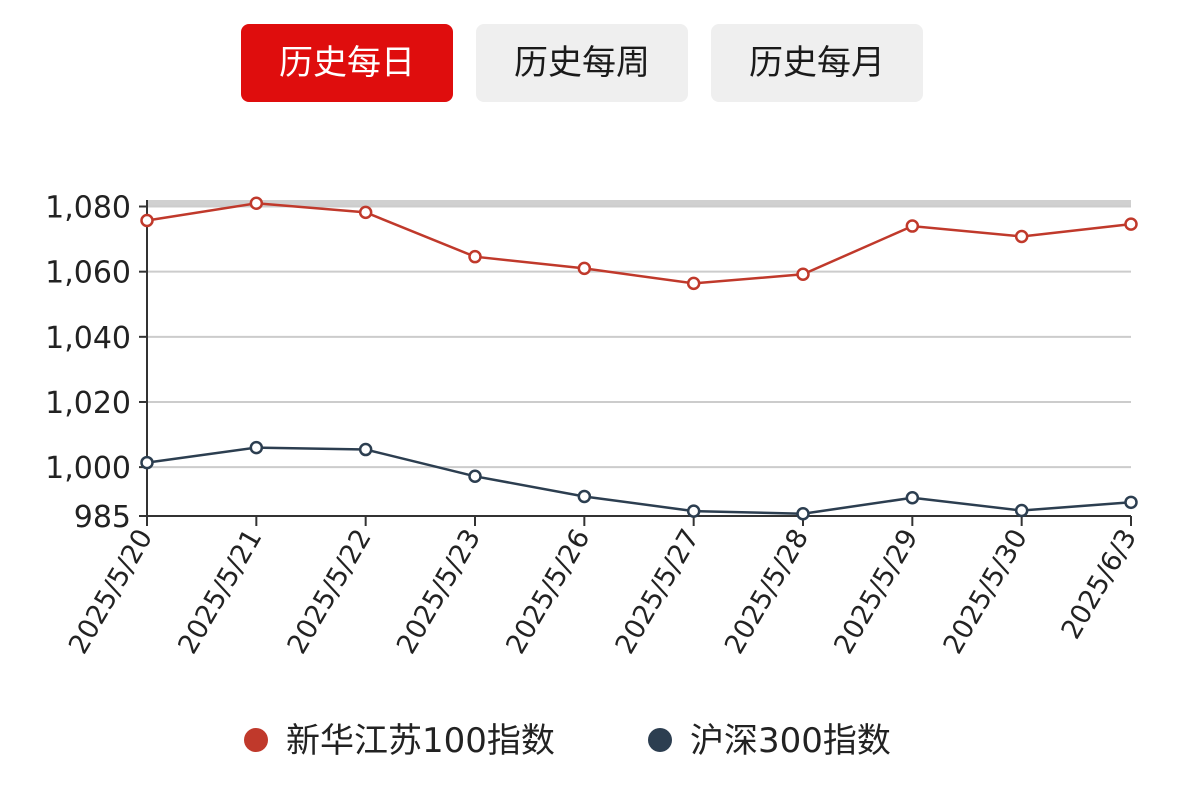 This screenshot has height=809, width=1199. What do you see at coordinates (88, 468) in the screenshot?
I see `y-tick-label: 1,000` at bounding box center [88, 468].